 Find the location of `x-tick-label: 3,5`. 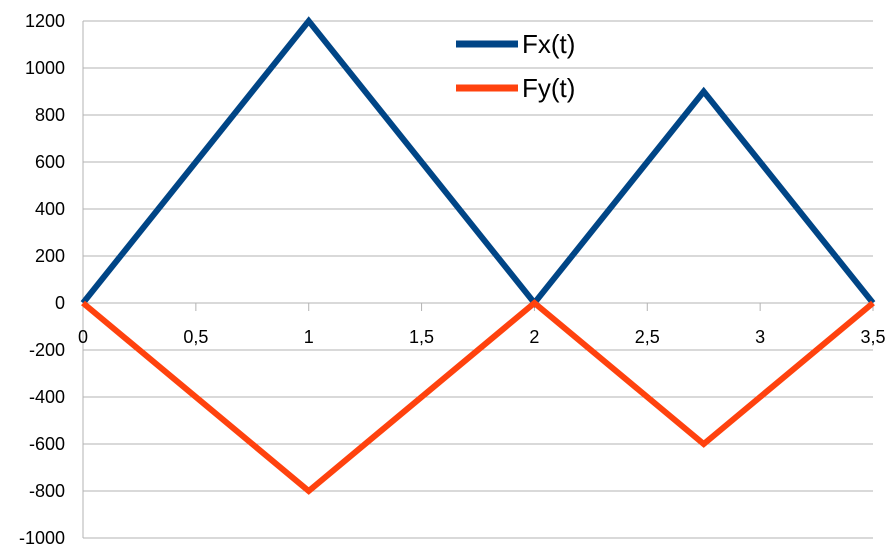

x-tick-label: 3,5 is located at coordinates (872, 337).